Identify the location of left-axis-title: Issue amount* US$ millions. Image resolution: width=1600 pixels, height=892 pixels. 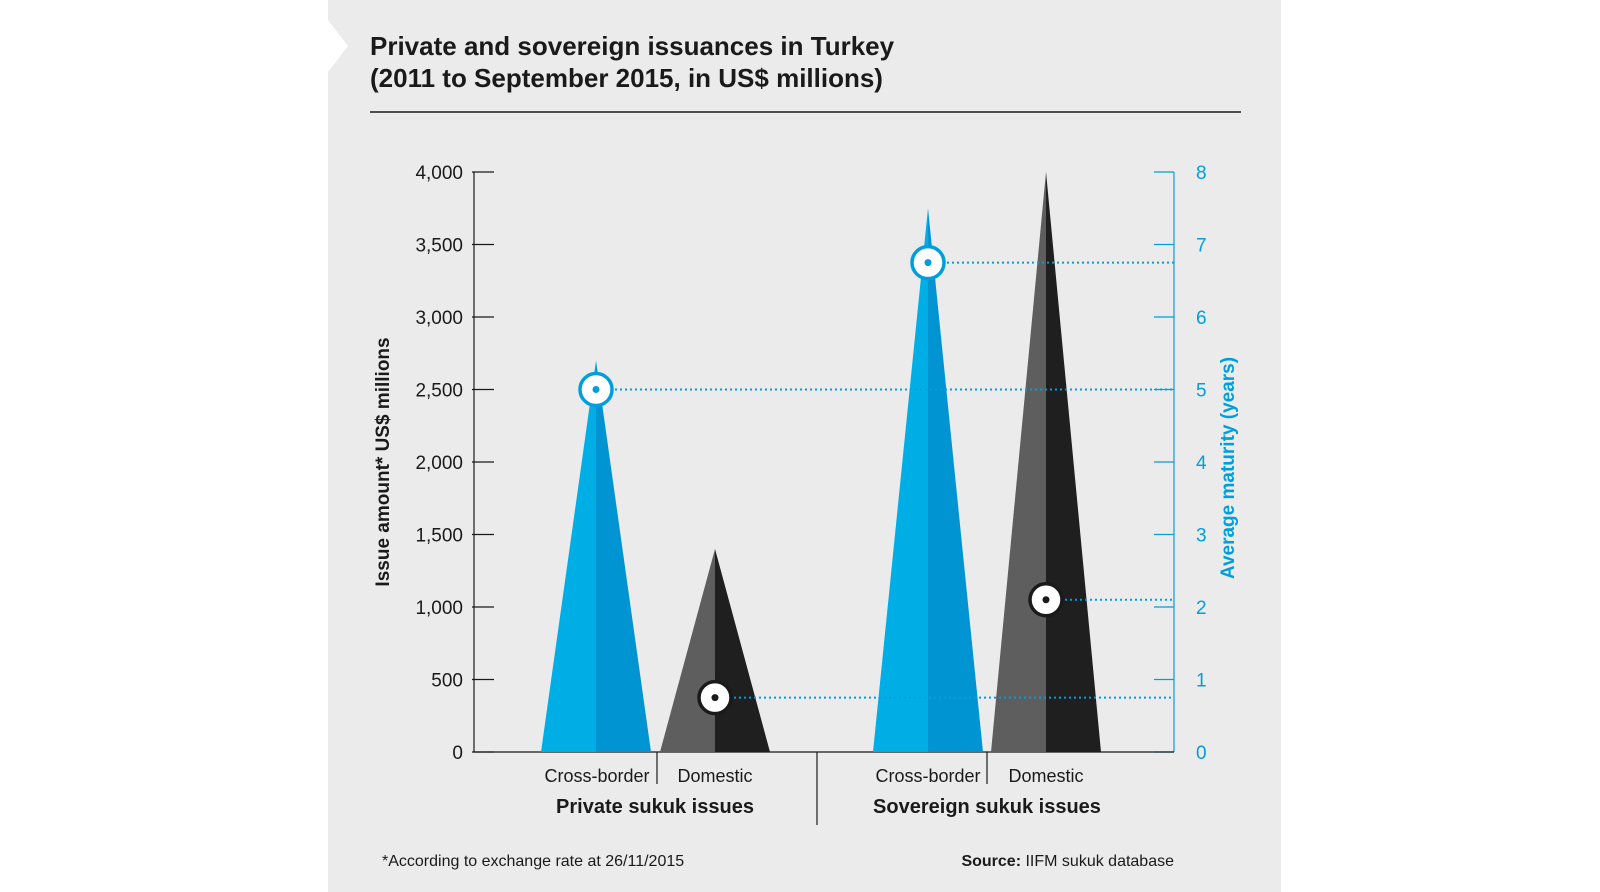
(383, 461).